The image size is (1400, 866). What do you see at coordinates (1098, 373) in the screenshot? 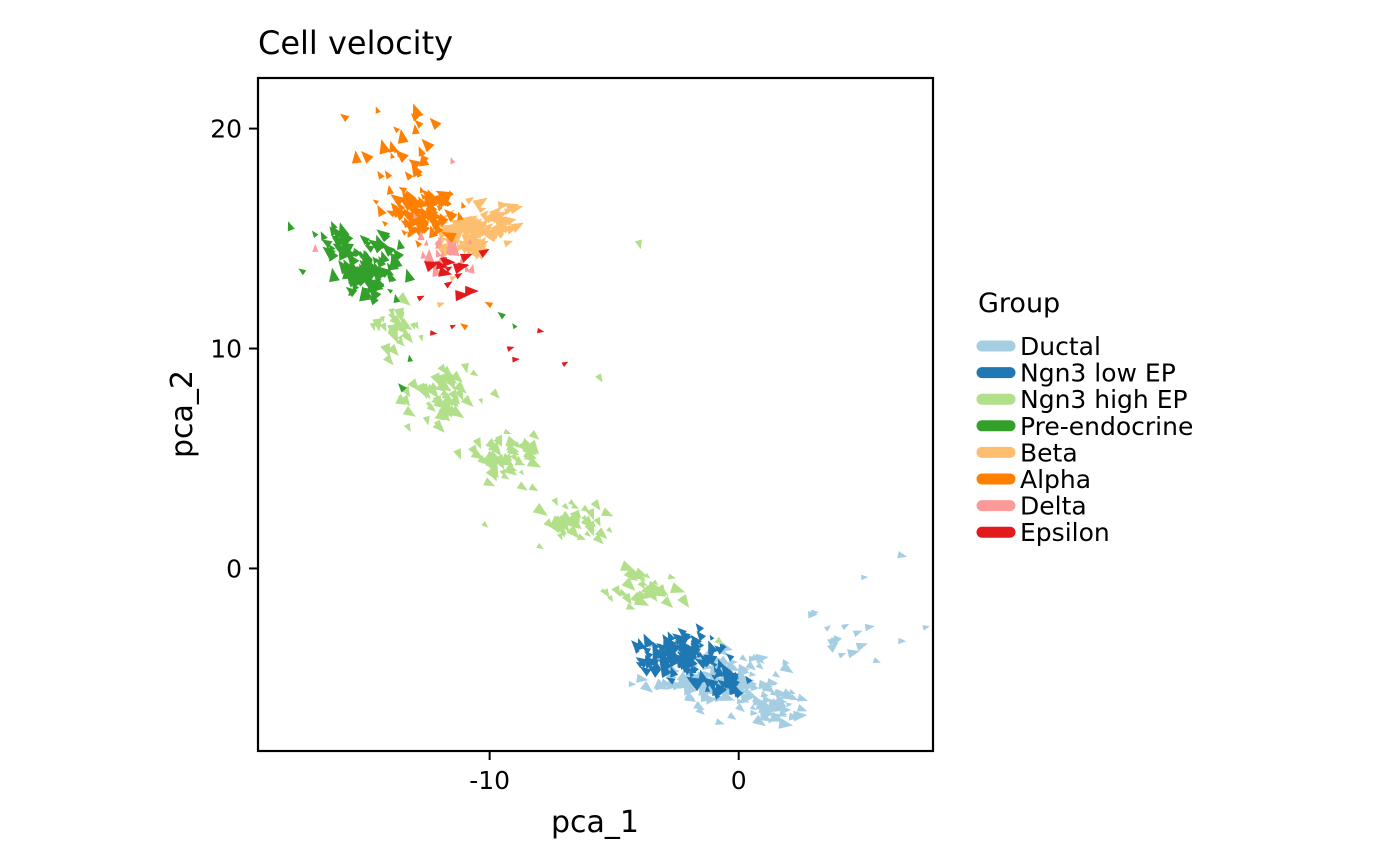
I see `legend-label-ngn3-low-ep: Ngn3 low EP` at bounding box center [1098, 373].